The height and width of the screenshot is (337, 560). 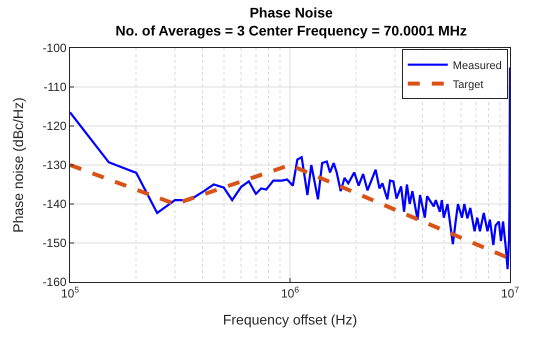 What do you see at coordinates (292, 12) in the screenshot?
I see `chart-title: Phase Noise` at bounding box center [292, 12].